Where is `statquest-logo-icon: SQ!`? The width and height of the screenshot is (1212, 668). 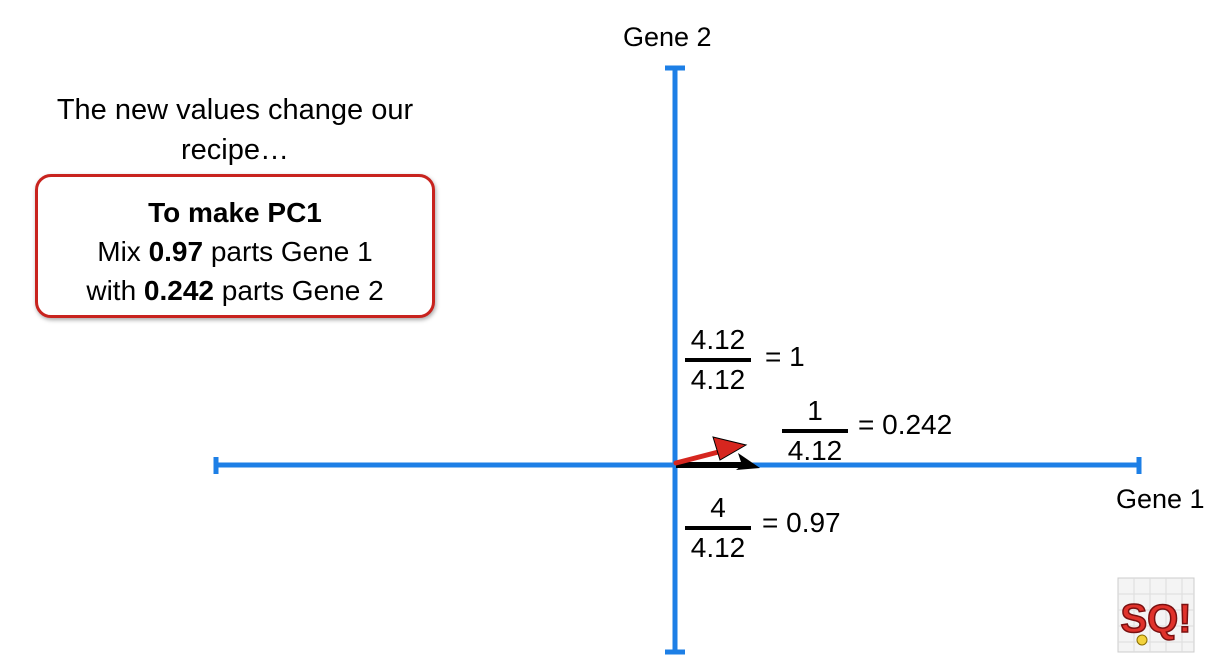 statquest-logo-icon: SQ! is located at coordinates (1156, 615).